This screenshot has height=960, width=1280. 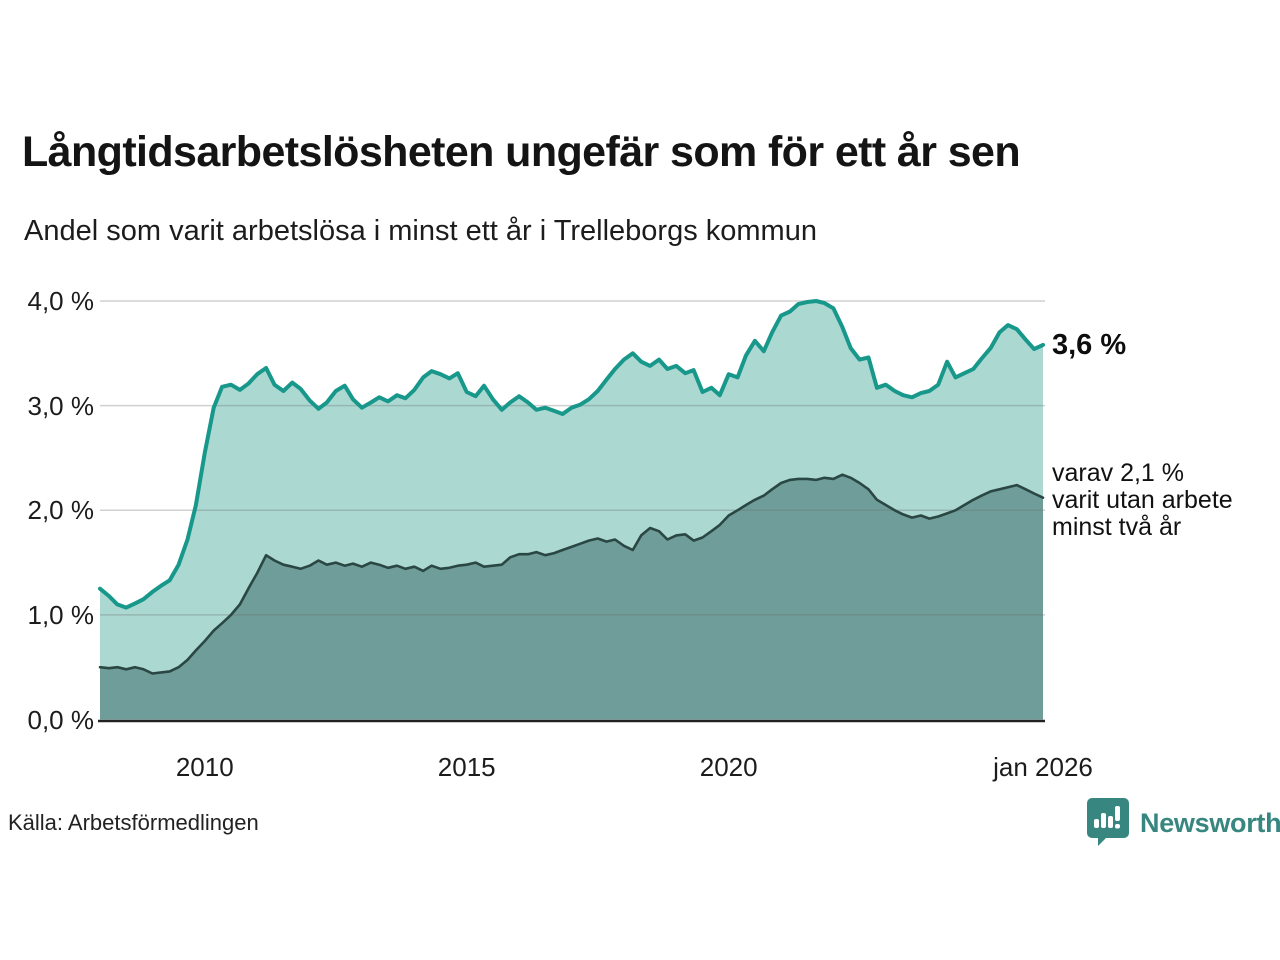 What do you see at coordinates (204, 767) in the screenshot?
I see `x-tick-label-2010: 2010` at bounding box center [204, 767].